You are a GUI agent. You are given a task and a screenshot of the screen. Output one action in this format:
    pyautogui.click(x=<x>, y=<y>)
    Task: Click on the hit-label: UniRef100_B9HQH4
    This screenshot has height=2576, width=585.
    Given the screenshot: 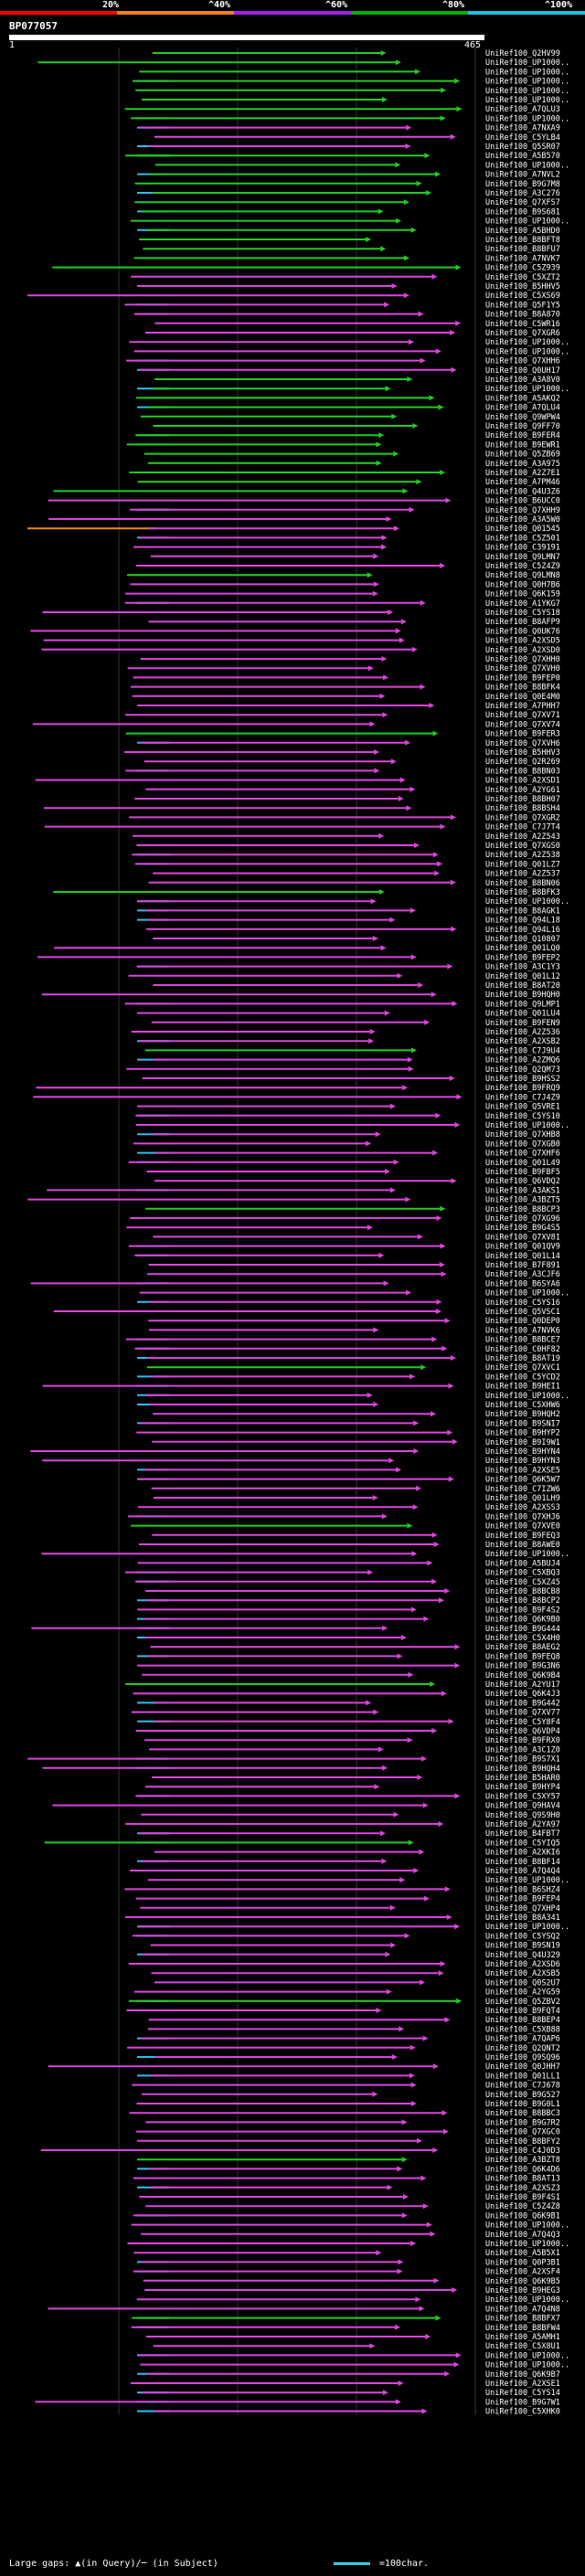 What is the action you would take?
    pyautogui.click(x=522, y=1769)
    